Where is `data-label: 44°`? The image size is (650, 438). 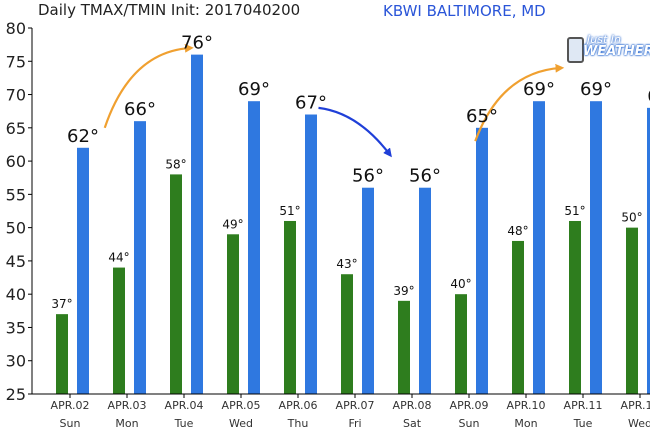
data-label: 44° is located at coordinates (118, 258).